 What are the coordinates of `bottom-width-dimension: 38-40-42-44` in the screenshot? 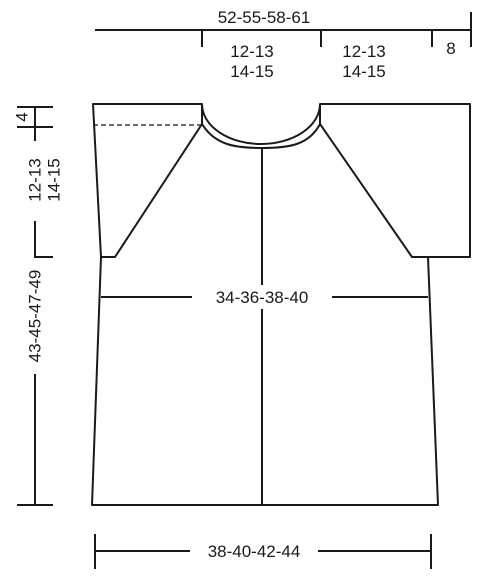 It's located at (263, 551).